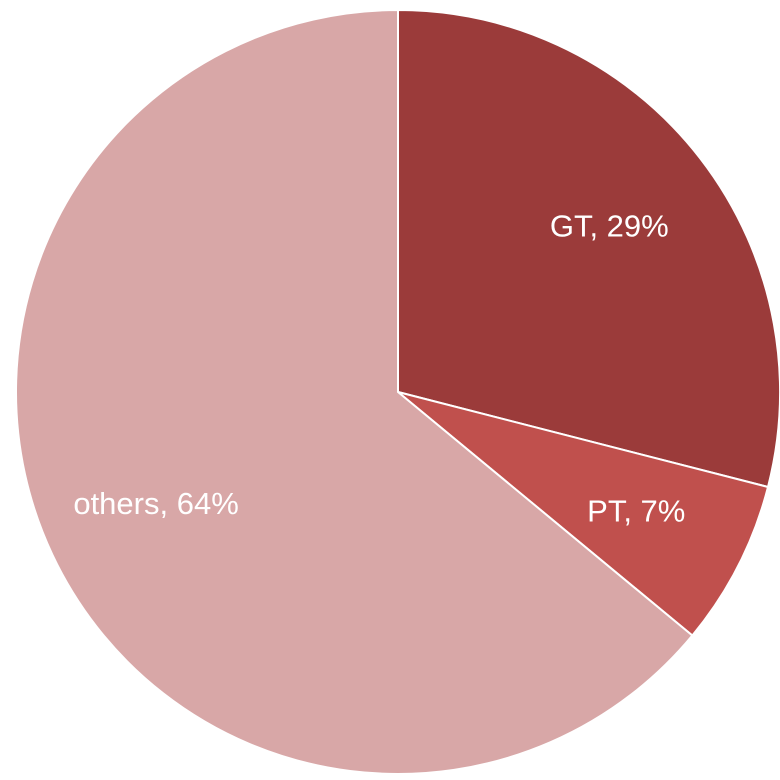  What do you see at coordinates (155, 503) in the screenshot?
I see `data-label: others, 64%` at bounding box center [155, 503].